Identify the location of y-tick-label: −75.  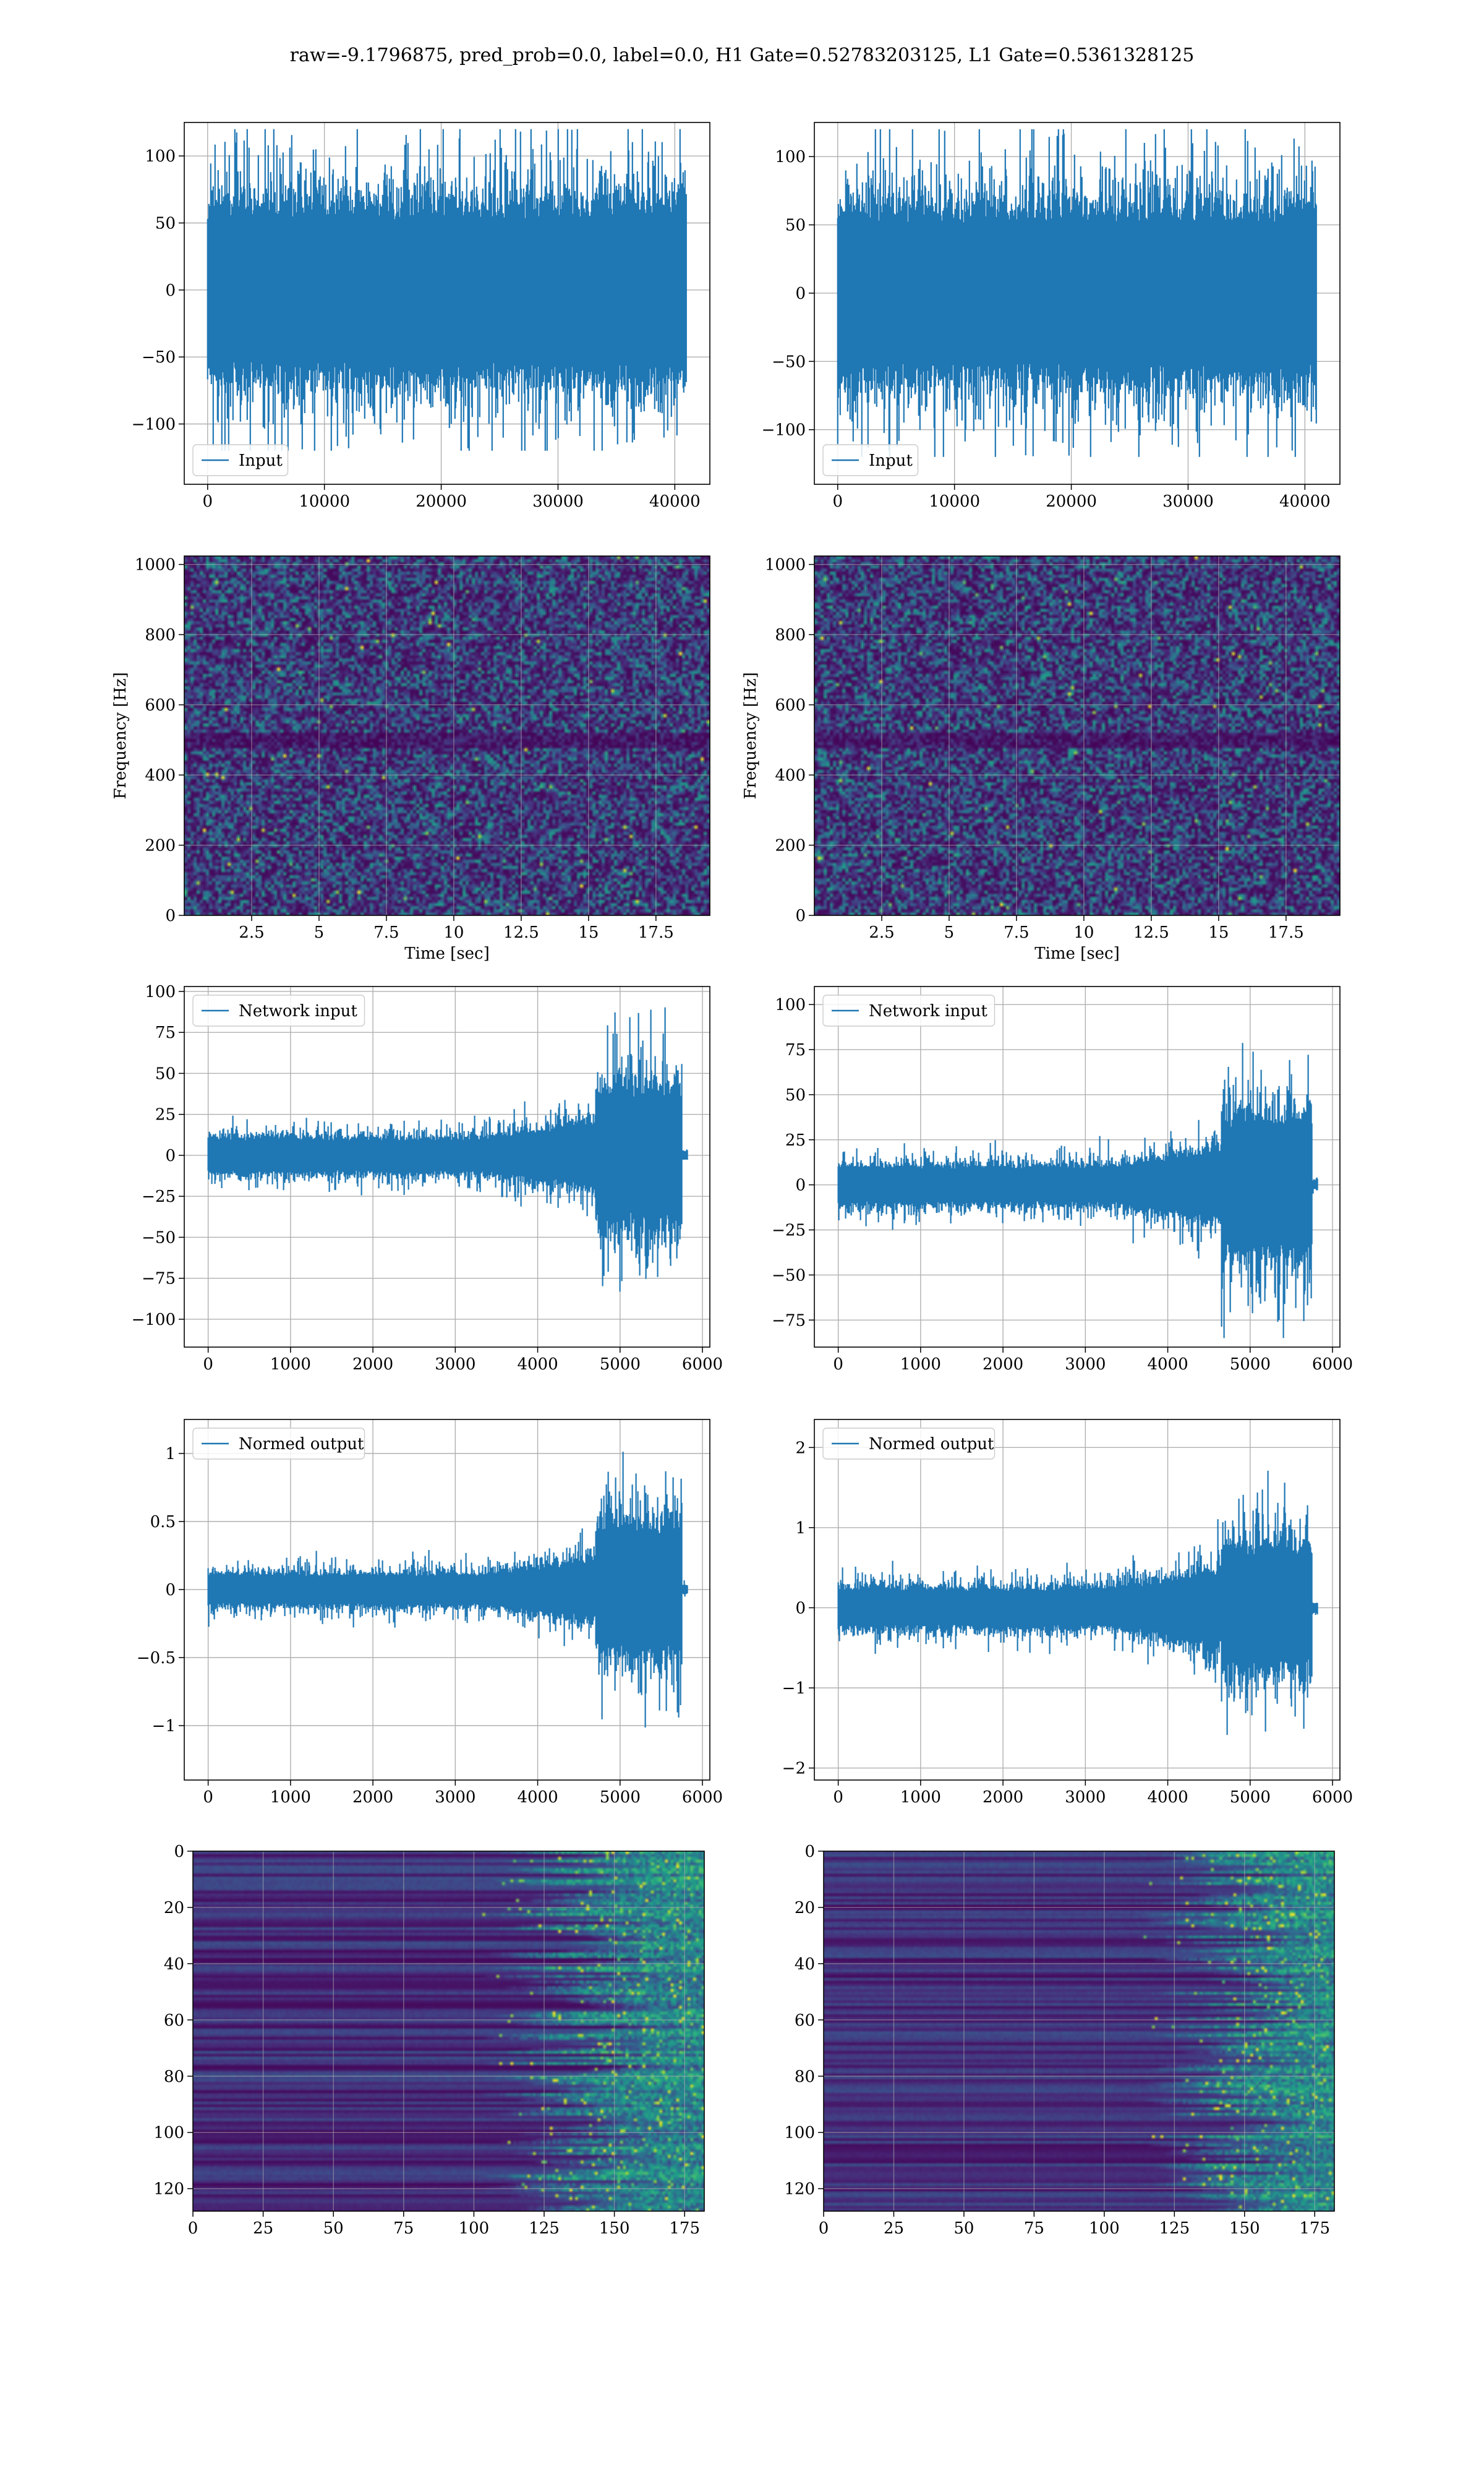
(789, 1320).